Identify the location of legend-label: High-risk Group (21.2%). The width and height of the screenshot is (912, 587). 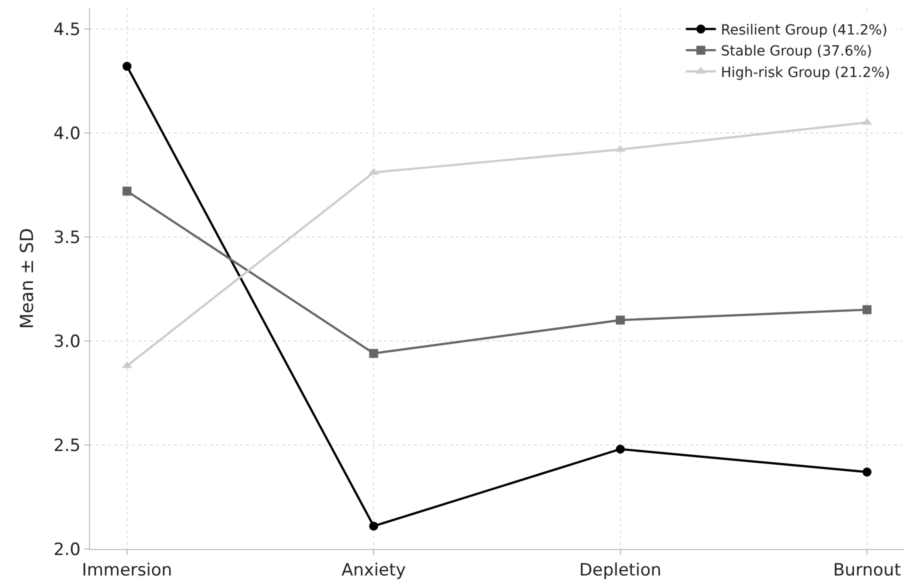
(805, 72).